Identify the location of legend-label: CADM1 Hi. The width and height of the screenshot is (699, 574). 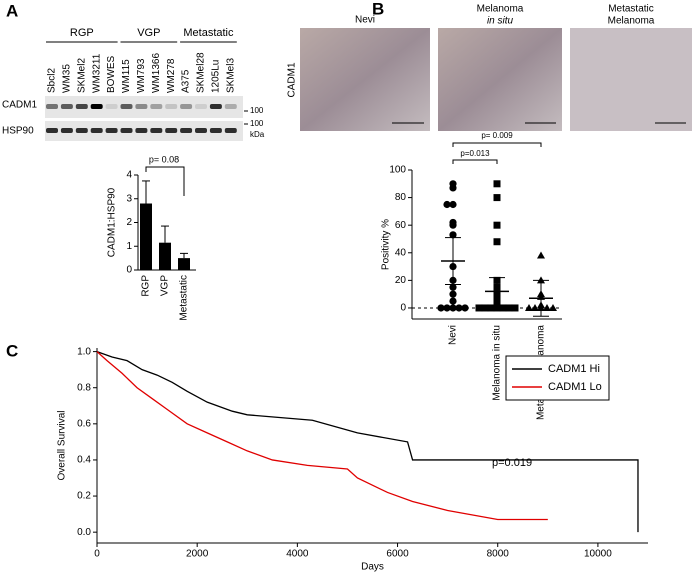
(574, 369).